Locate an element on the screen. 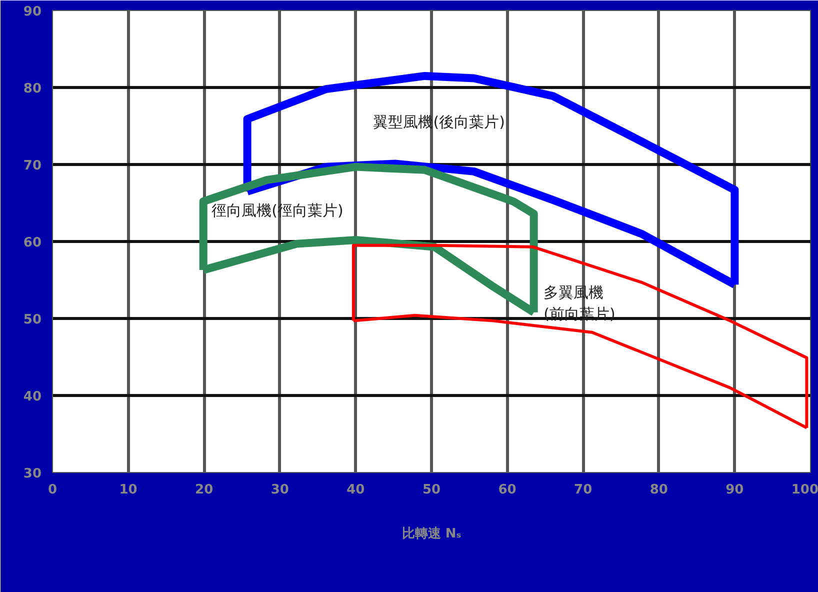 The width and height of the screenshot is (818, 592). y-tick-label: 70 is located at coordinates (32, 166).